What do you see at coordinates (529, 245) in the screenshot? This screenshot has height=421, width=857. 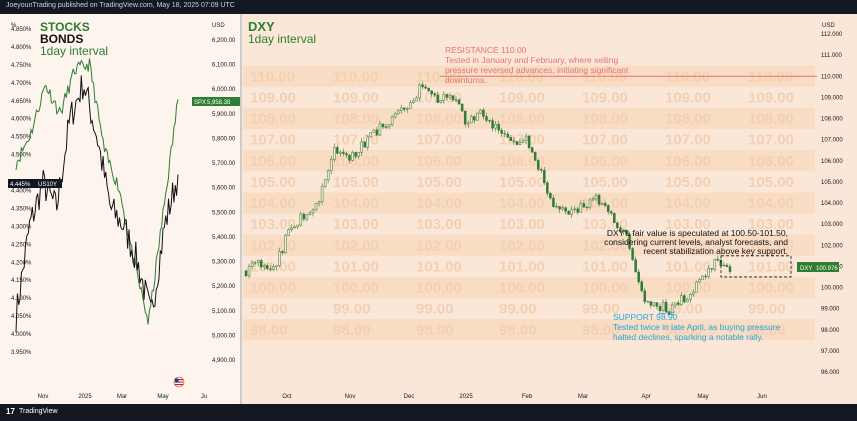 I see `grid-band` at bounding box center [529, 245].